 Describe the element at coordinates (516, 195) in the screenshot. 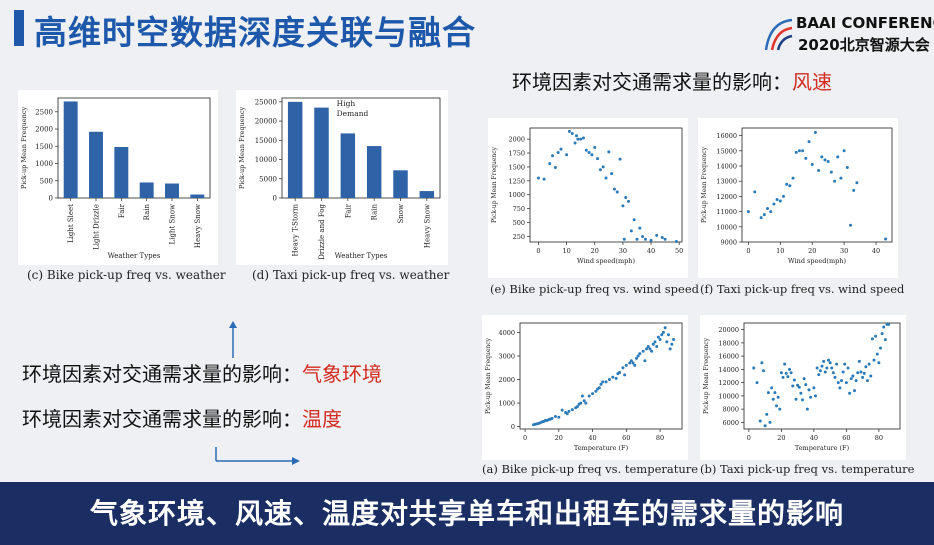

I see `y-tick-label: 1000` at that location.